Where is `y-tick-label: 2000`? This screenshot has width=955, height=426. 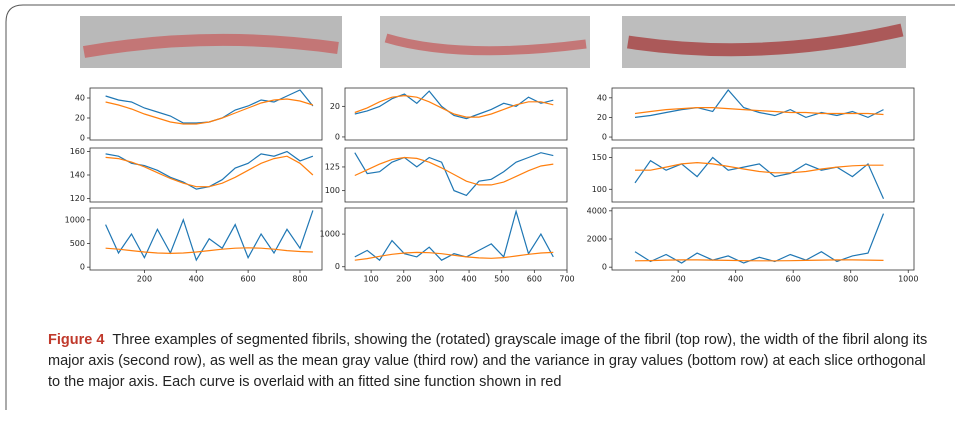
y-tick-label: 2000 is located at coordinates (597, 239).